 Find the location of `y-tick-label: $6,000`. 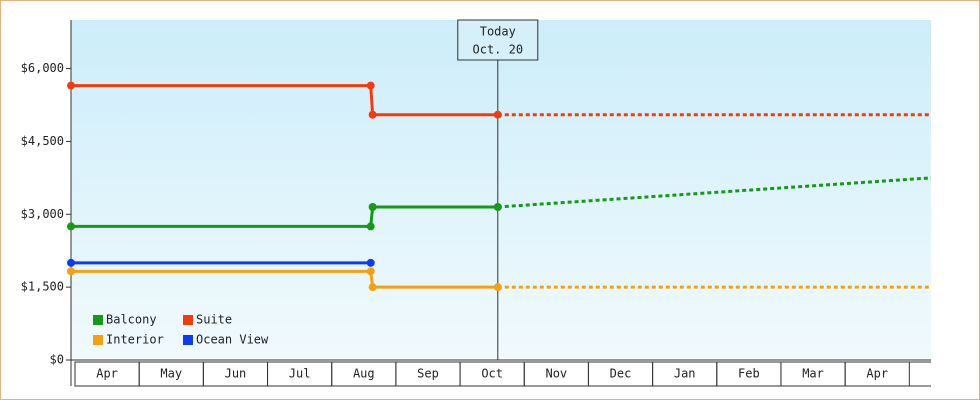

y-tick-label: $6,000 is located at coordinates (42, 68).